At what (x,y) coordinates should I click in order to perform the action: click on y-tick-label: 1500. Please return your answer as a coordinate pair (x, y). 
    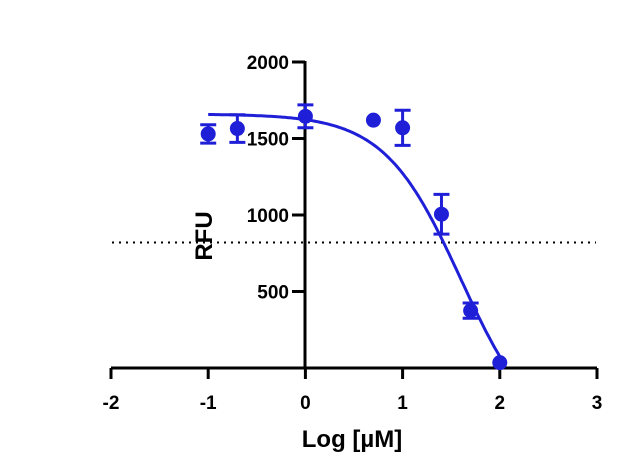
    Looking at the image, I should click on (268, 140).